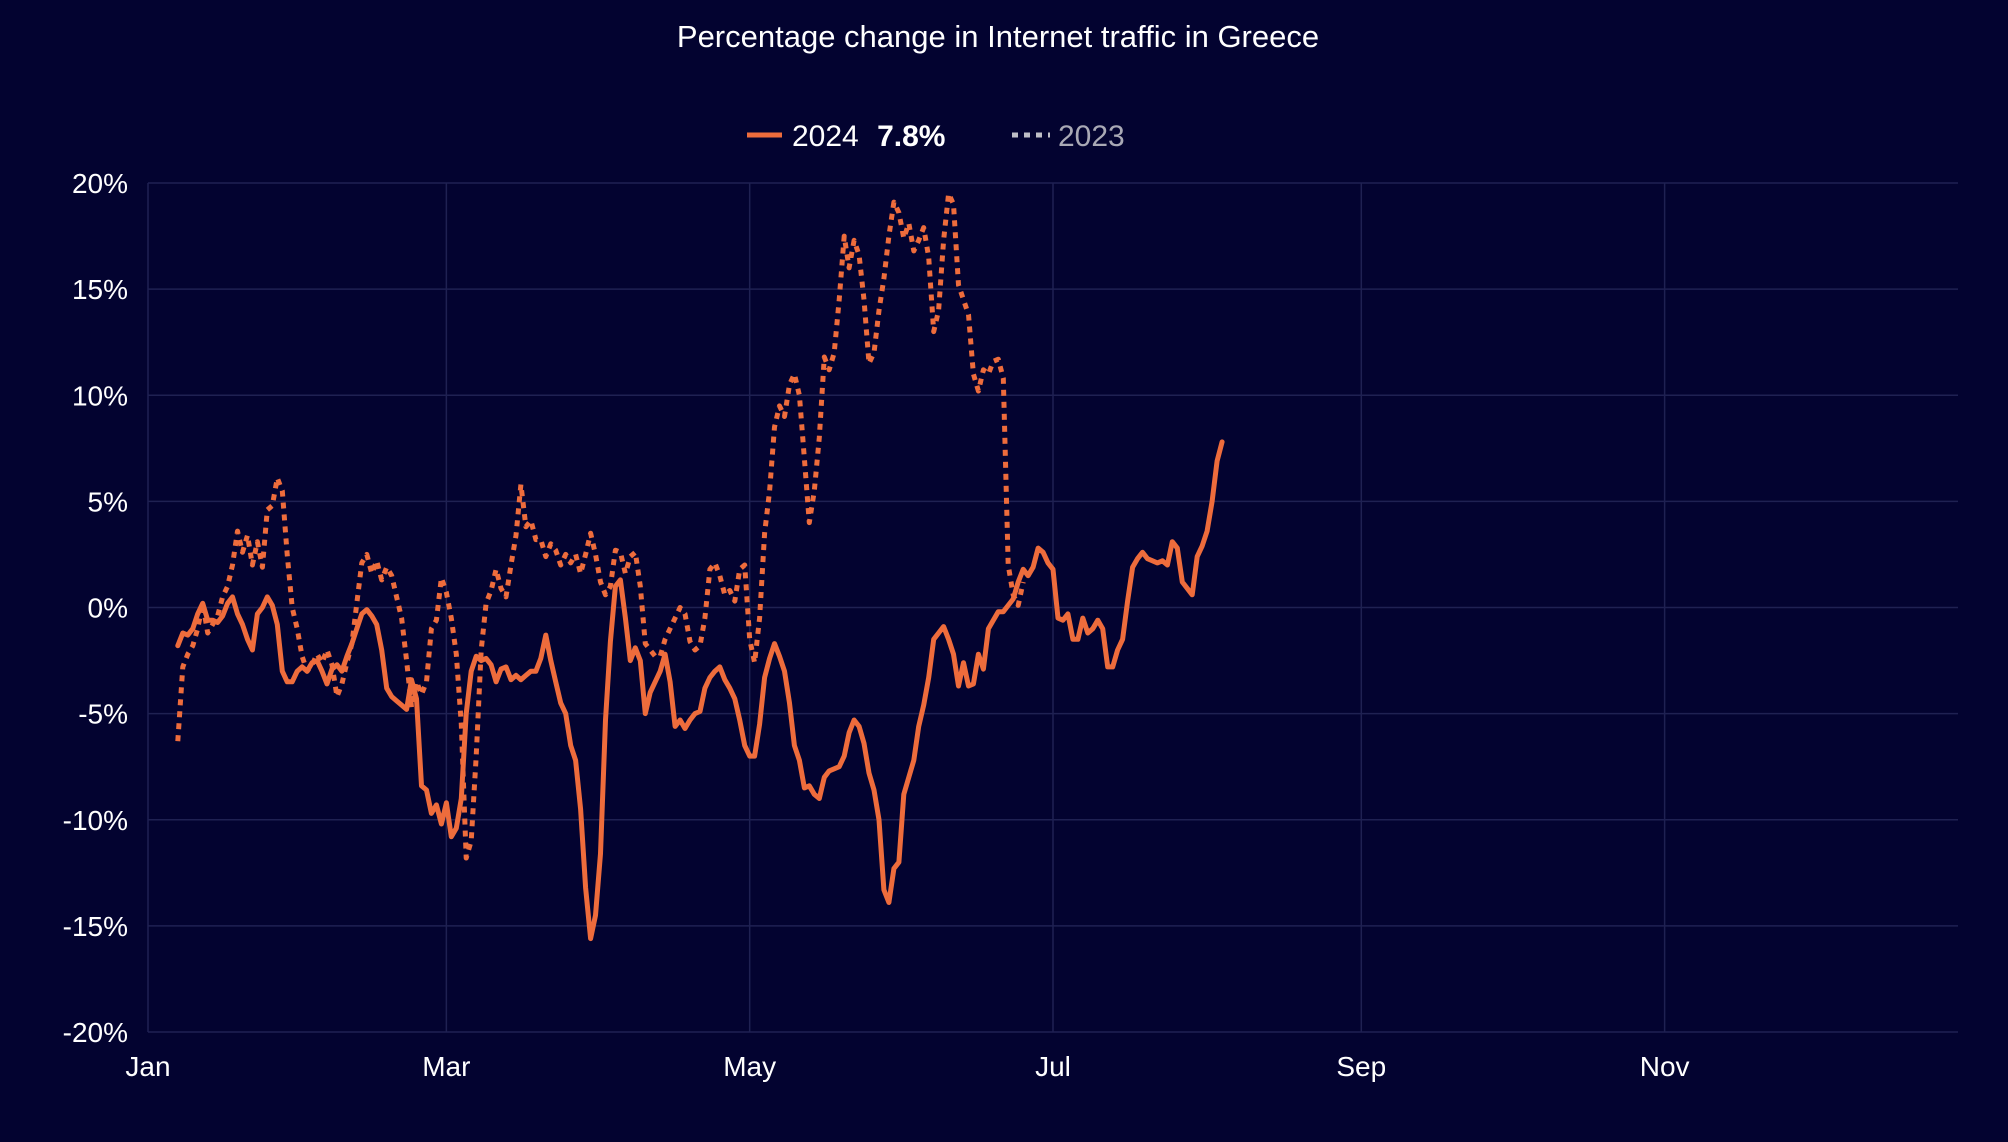 Image resolution: width=2008 pixels, height=1142 pixels. I want to click on legend-label-2023: 2023, so click(1091, 136).